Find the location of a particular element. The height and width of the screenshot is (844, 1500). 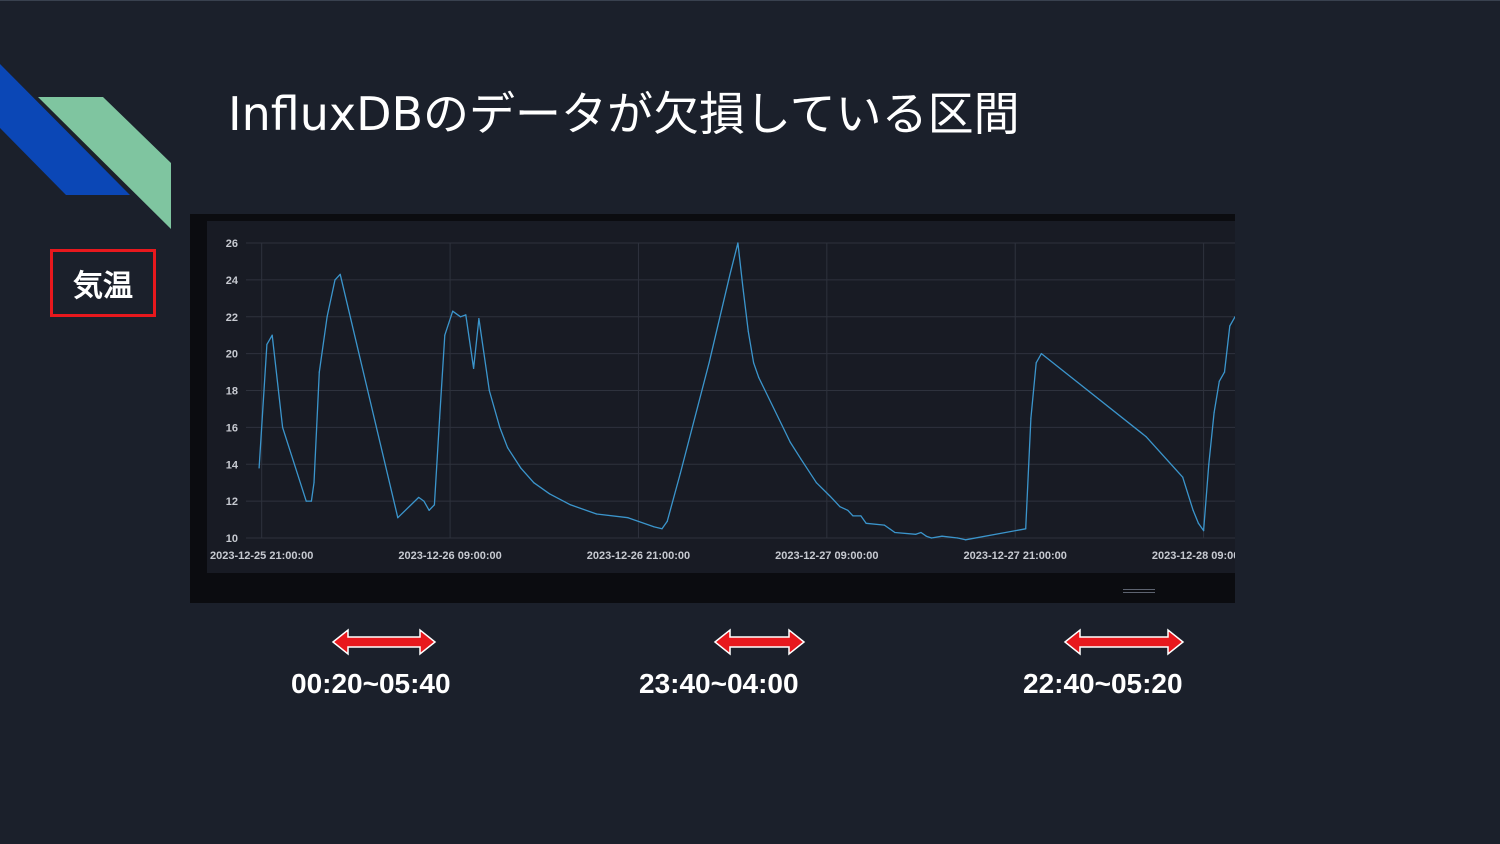

x-tick-label: 2023-12-27 09:00:00 is located at coordinates (826, 556).